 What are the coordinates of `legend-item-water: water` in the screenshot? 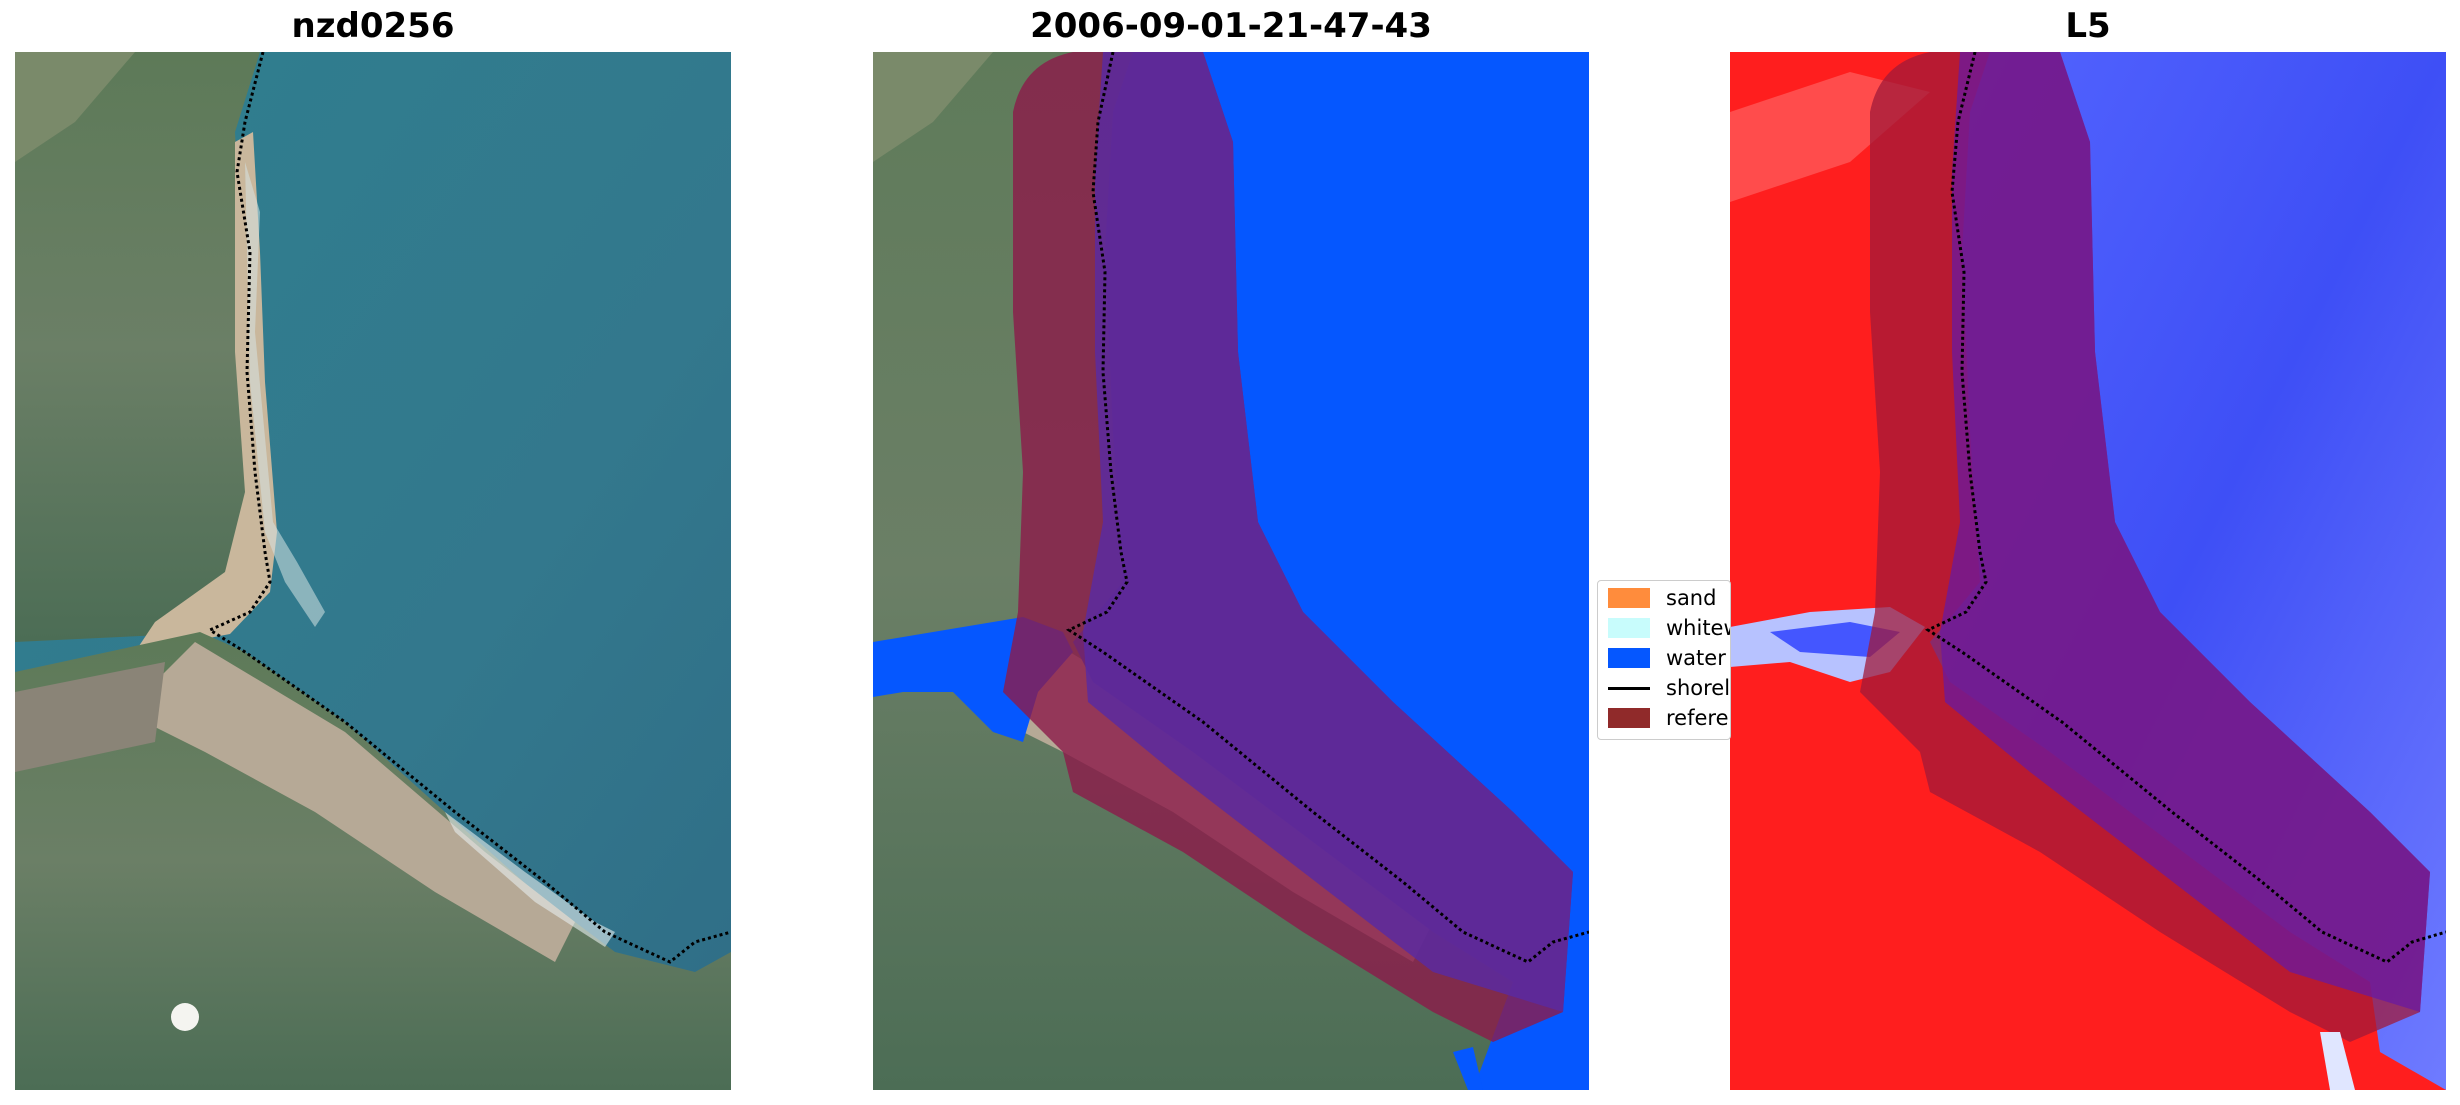 It's located at (1667, 658).